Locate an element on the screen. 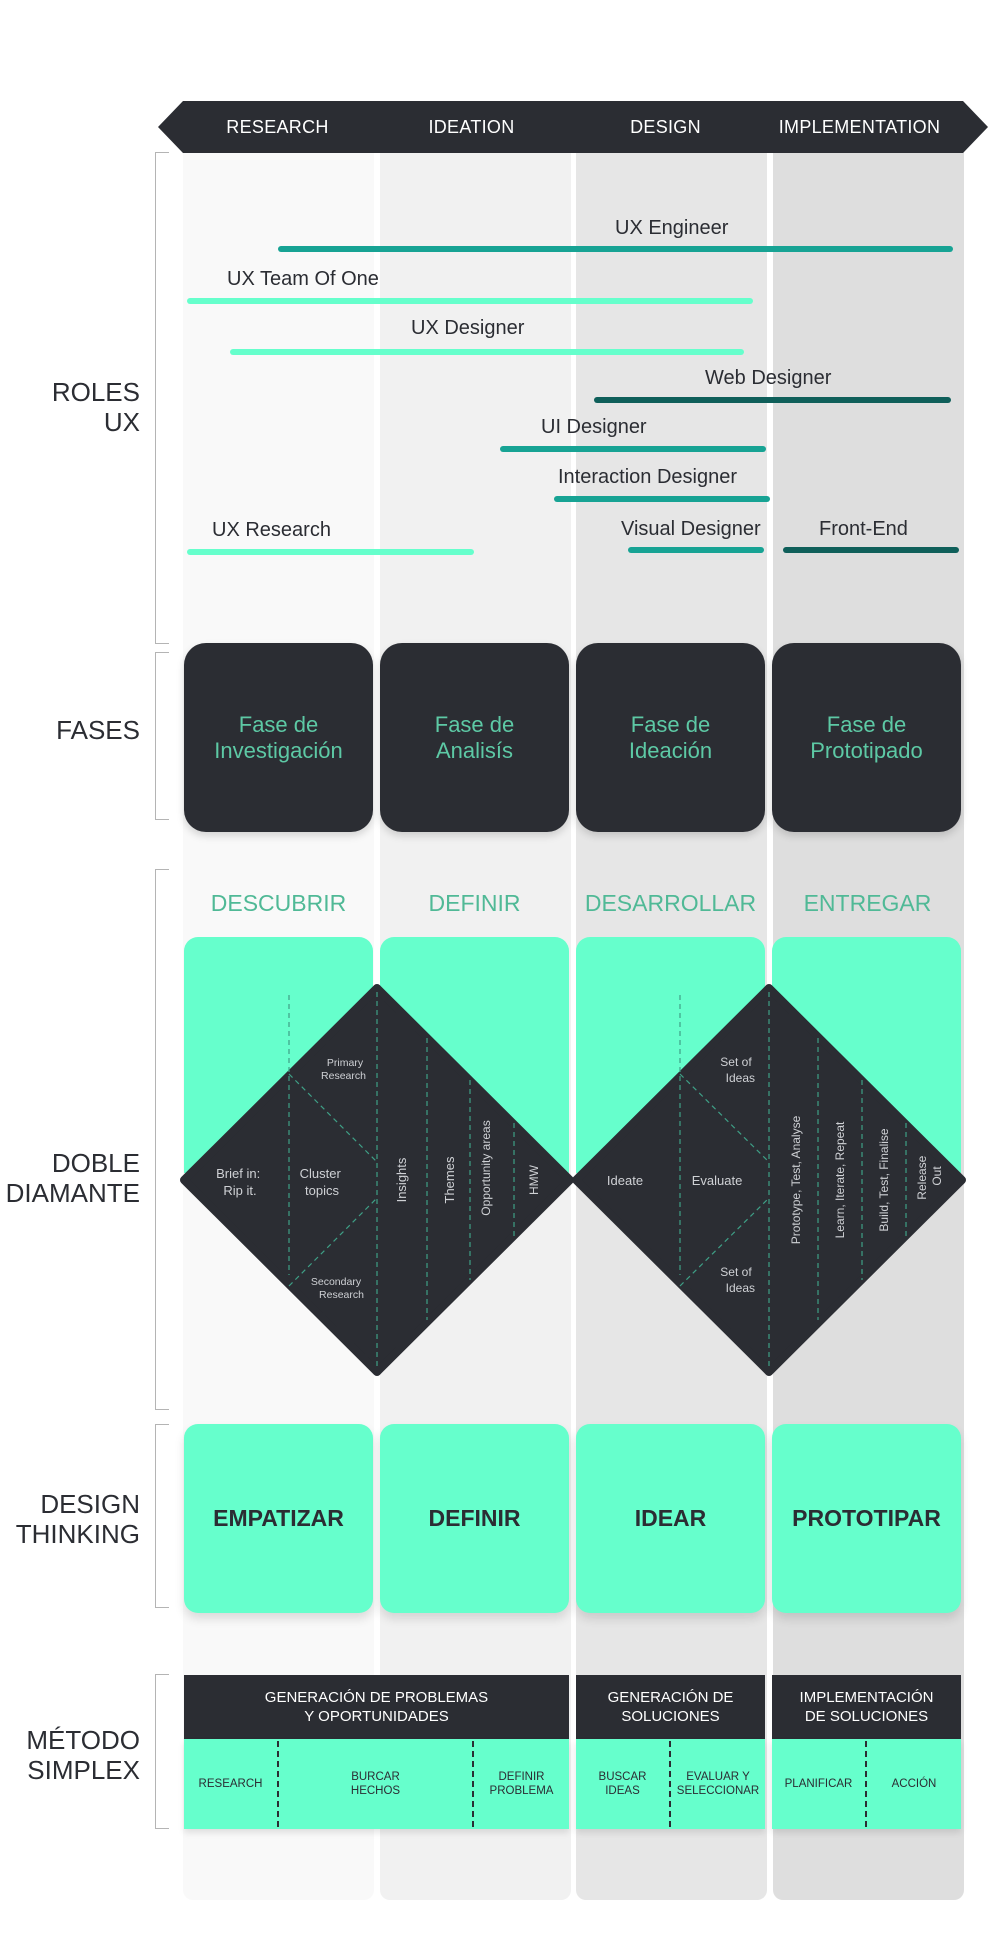 This screenshot has height=1945, width=1000. role-label: UX Research is located at coordinates (271, 530).